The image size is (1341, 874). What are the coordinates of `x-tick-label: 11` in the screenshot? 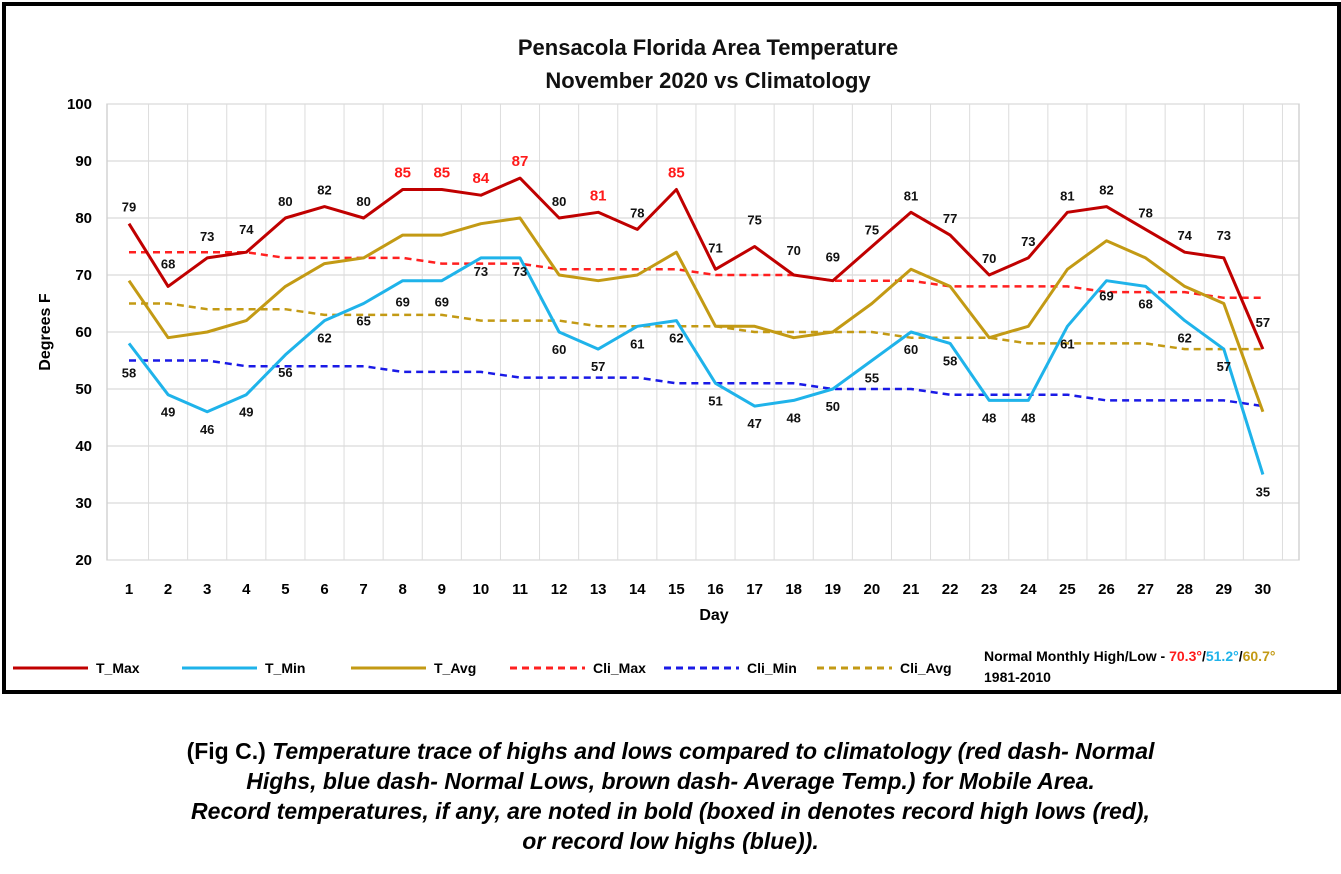 It's located at (520, 589).